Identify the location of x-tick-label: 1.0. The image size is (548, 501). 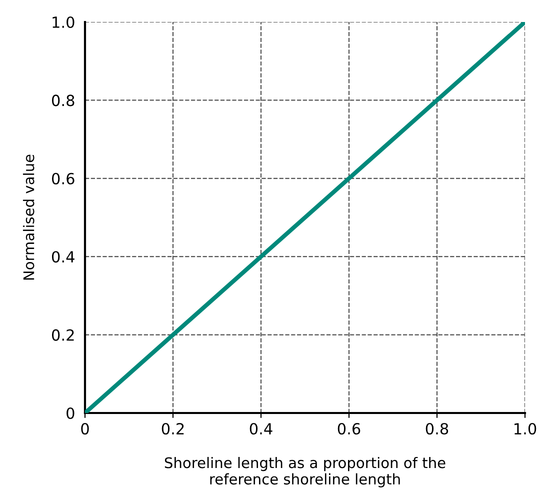
(525, 428).